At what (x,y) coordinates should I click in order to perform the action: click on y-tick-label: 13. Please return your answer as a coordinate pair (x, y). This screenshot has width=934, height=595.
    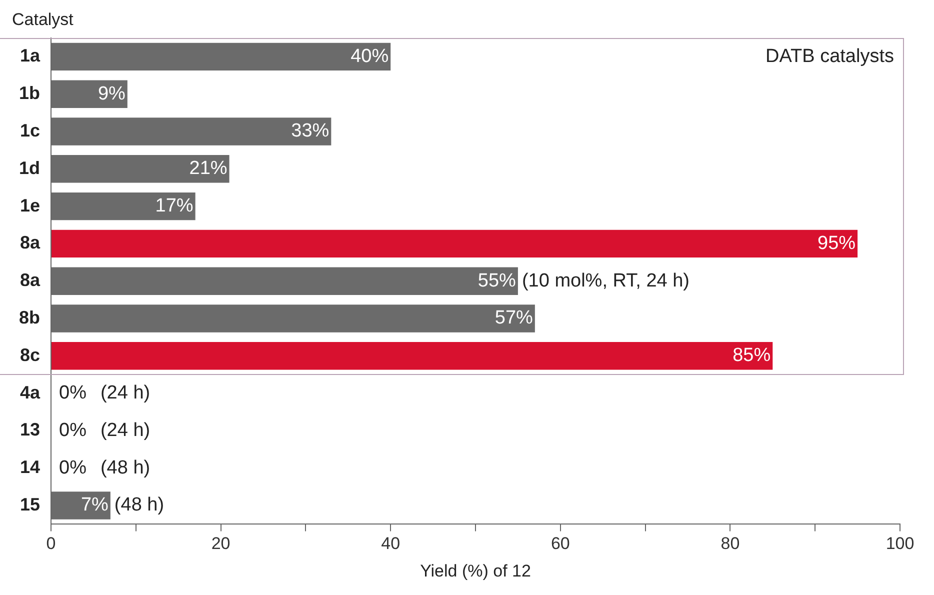
    Looking at the image, I should click on (30, 430).